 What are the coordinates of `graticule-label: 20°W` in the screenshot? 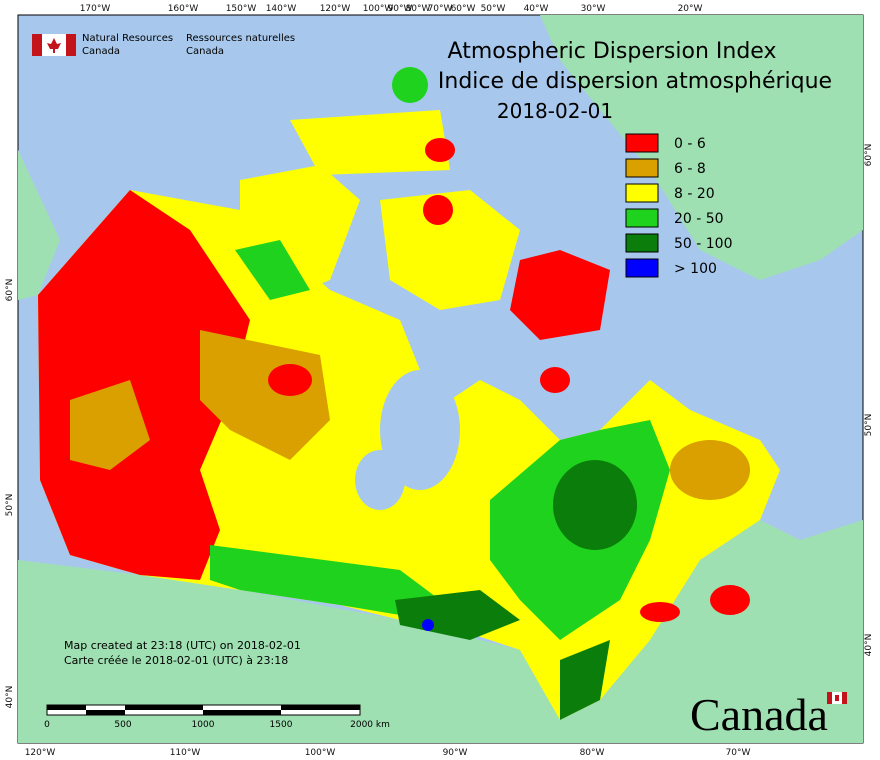 It's located at (690, 9).